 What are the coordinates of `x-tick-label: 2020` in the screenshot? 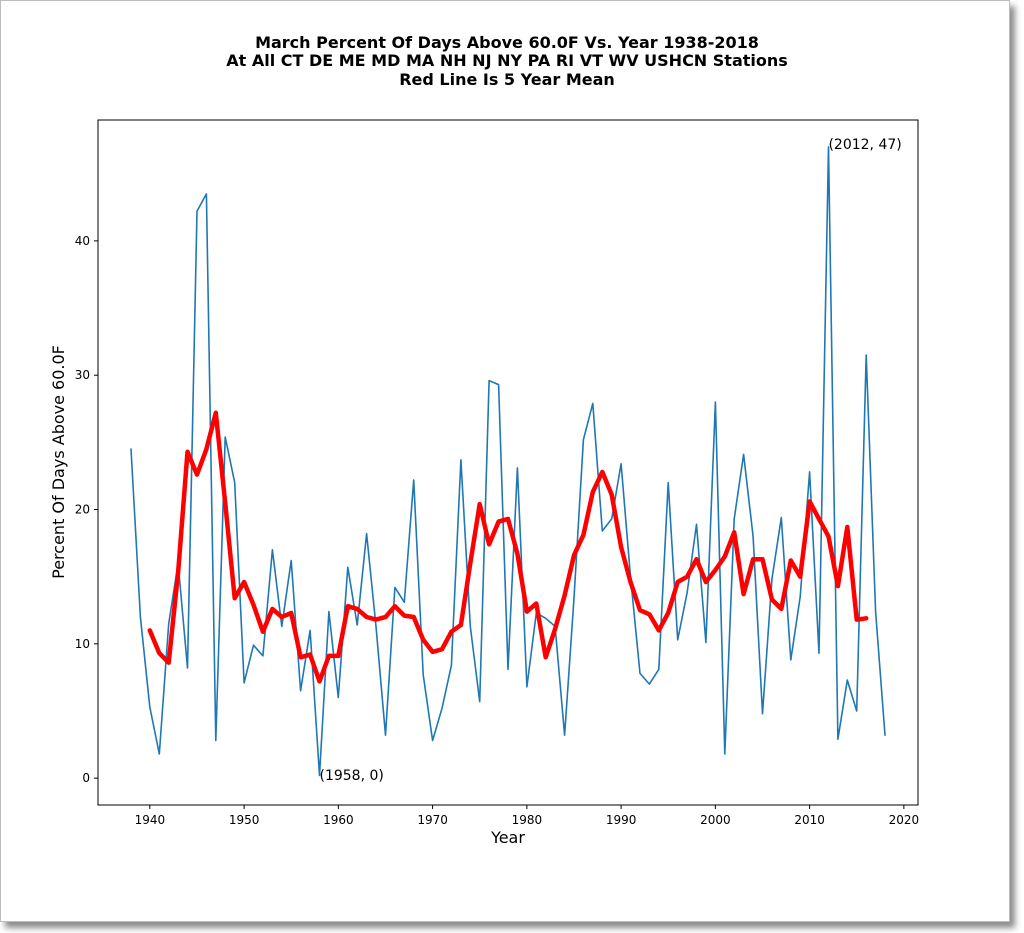 It's located at (904, 820).